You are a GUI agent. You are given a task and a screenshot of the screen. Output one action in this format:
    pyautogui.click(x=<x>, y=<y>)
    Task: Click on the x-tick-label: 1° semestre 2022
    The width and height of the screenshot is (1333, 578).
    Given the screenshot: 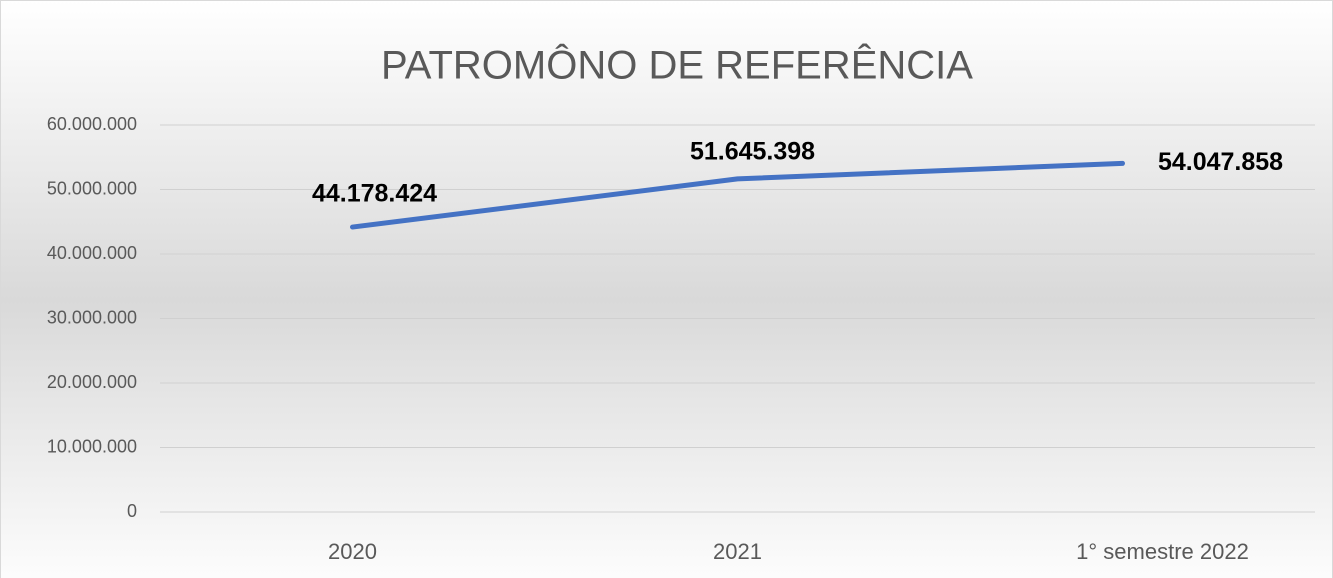 What is the action you would take?
    pyautogui.click(x=1162, y=551)
    